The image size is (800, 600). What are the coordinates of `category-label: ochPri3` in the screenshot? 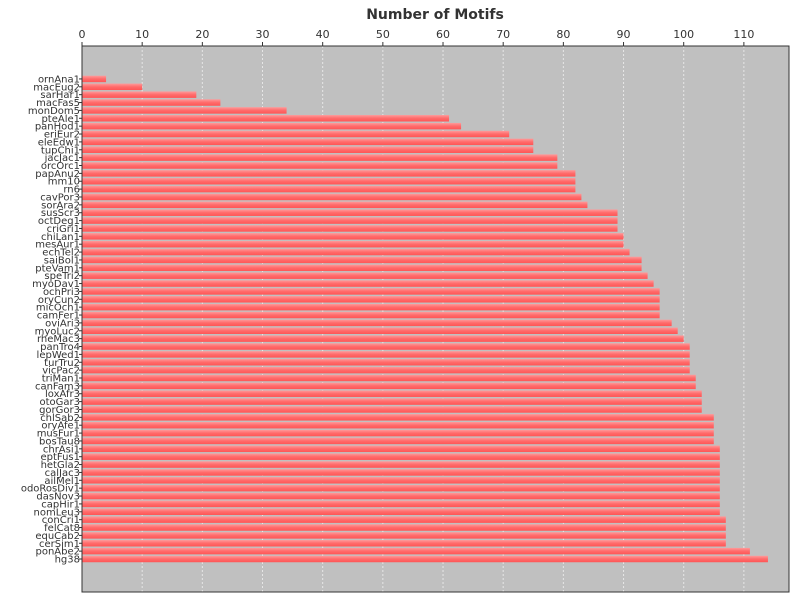 It's located at (61, 292).